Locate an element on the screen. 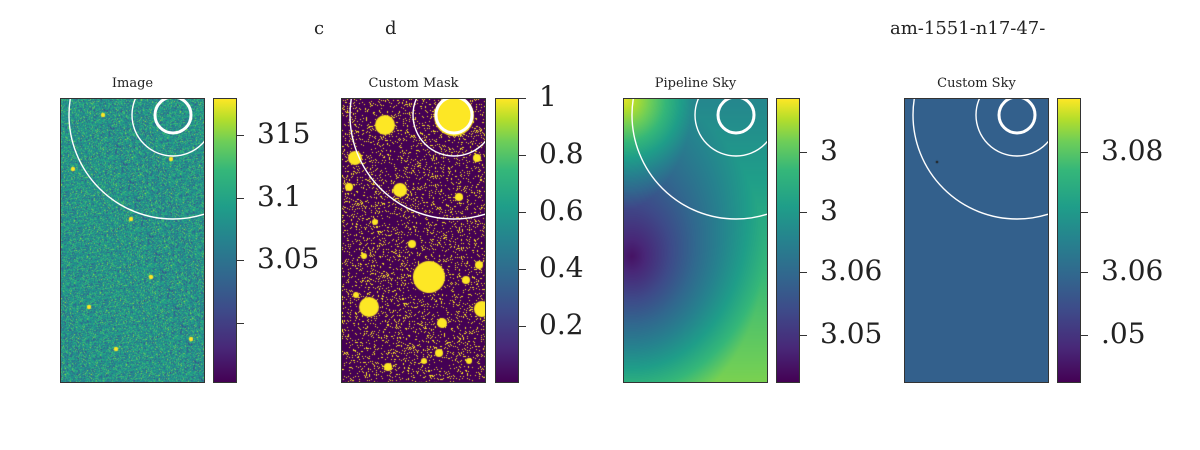 The width and height of the screenshot is (1200, 450). custom-mask-aperture-outer-ring is located at coordinates (417, 159).